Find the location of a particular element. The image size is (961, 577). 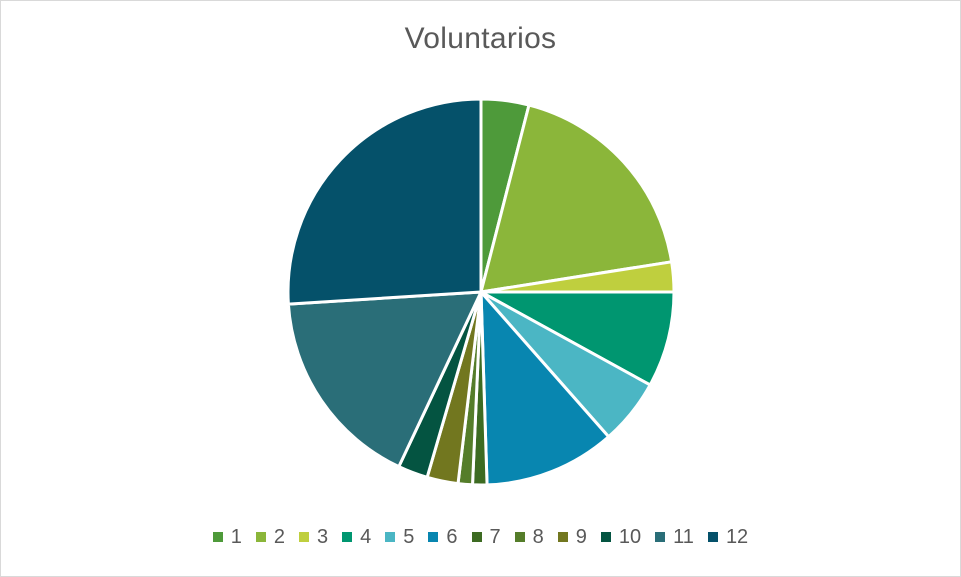

legend-item-4: 4 is located at coordinates (356, 537).